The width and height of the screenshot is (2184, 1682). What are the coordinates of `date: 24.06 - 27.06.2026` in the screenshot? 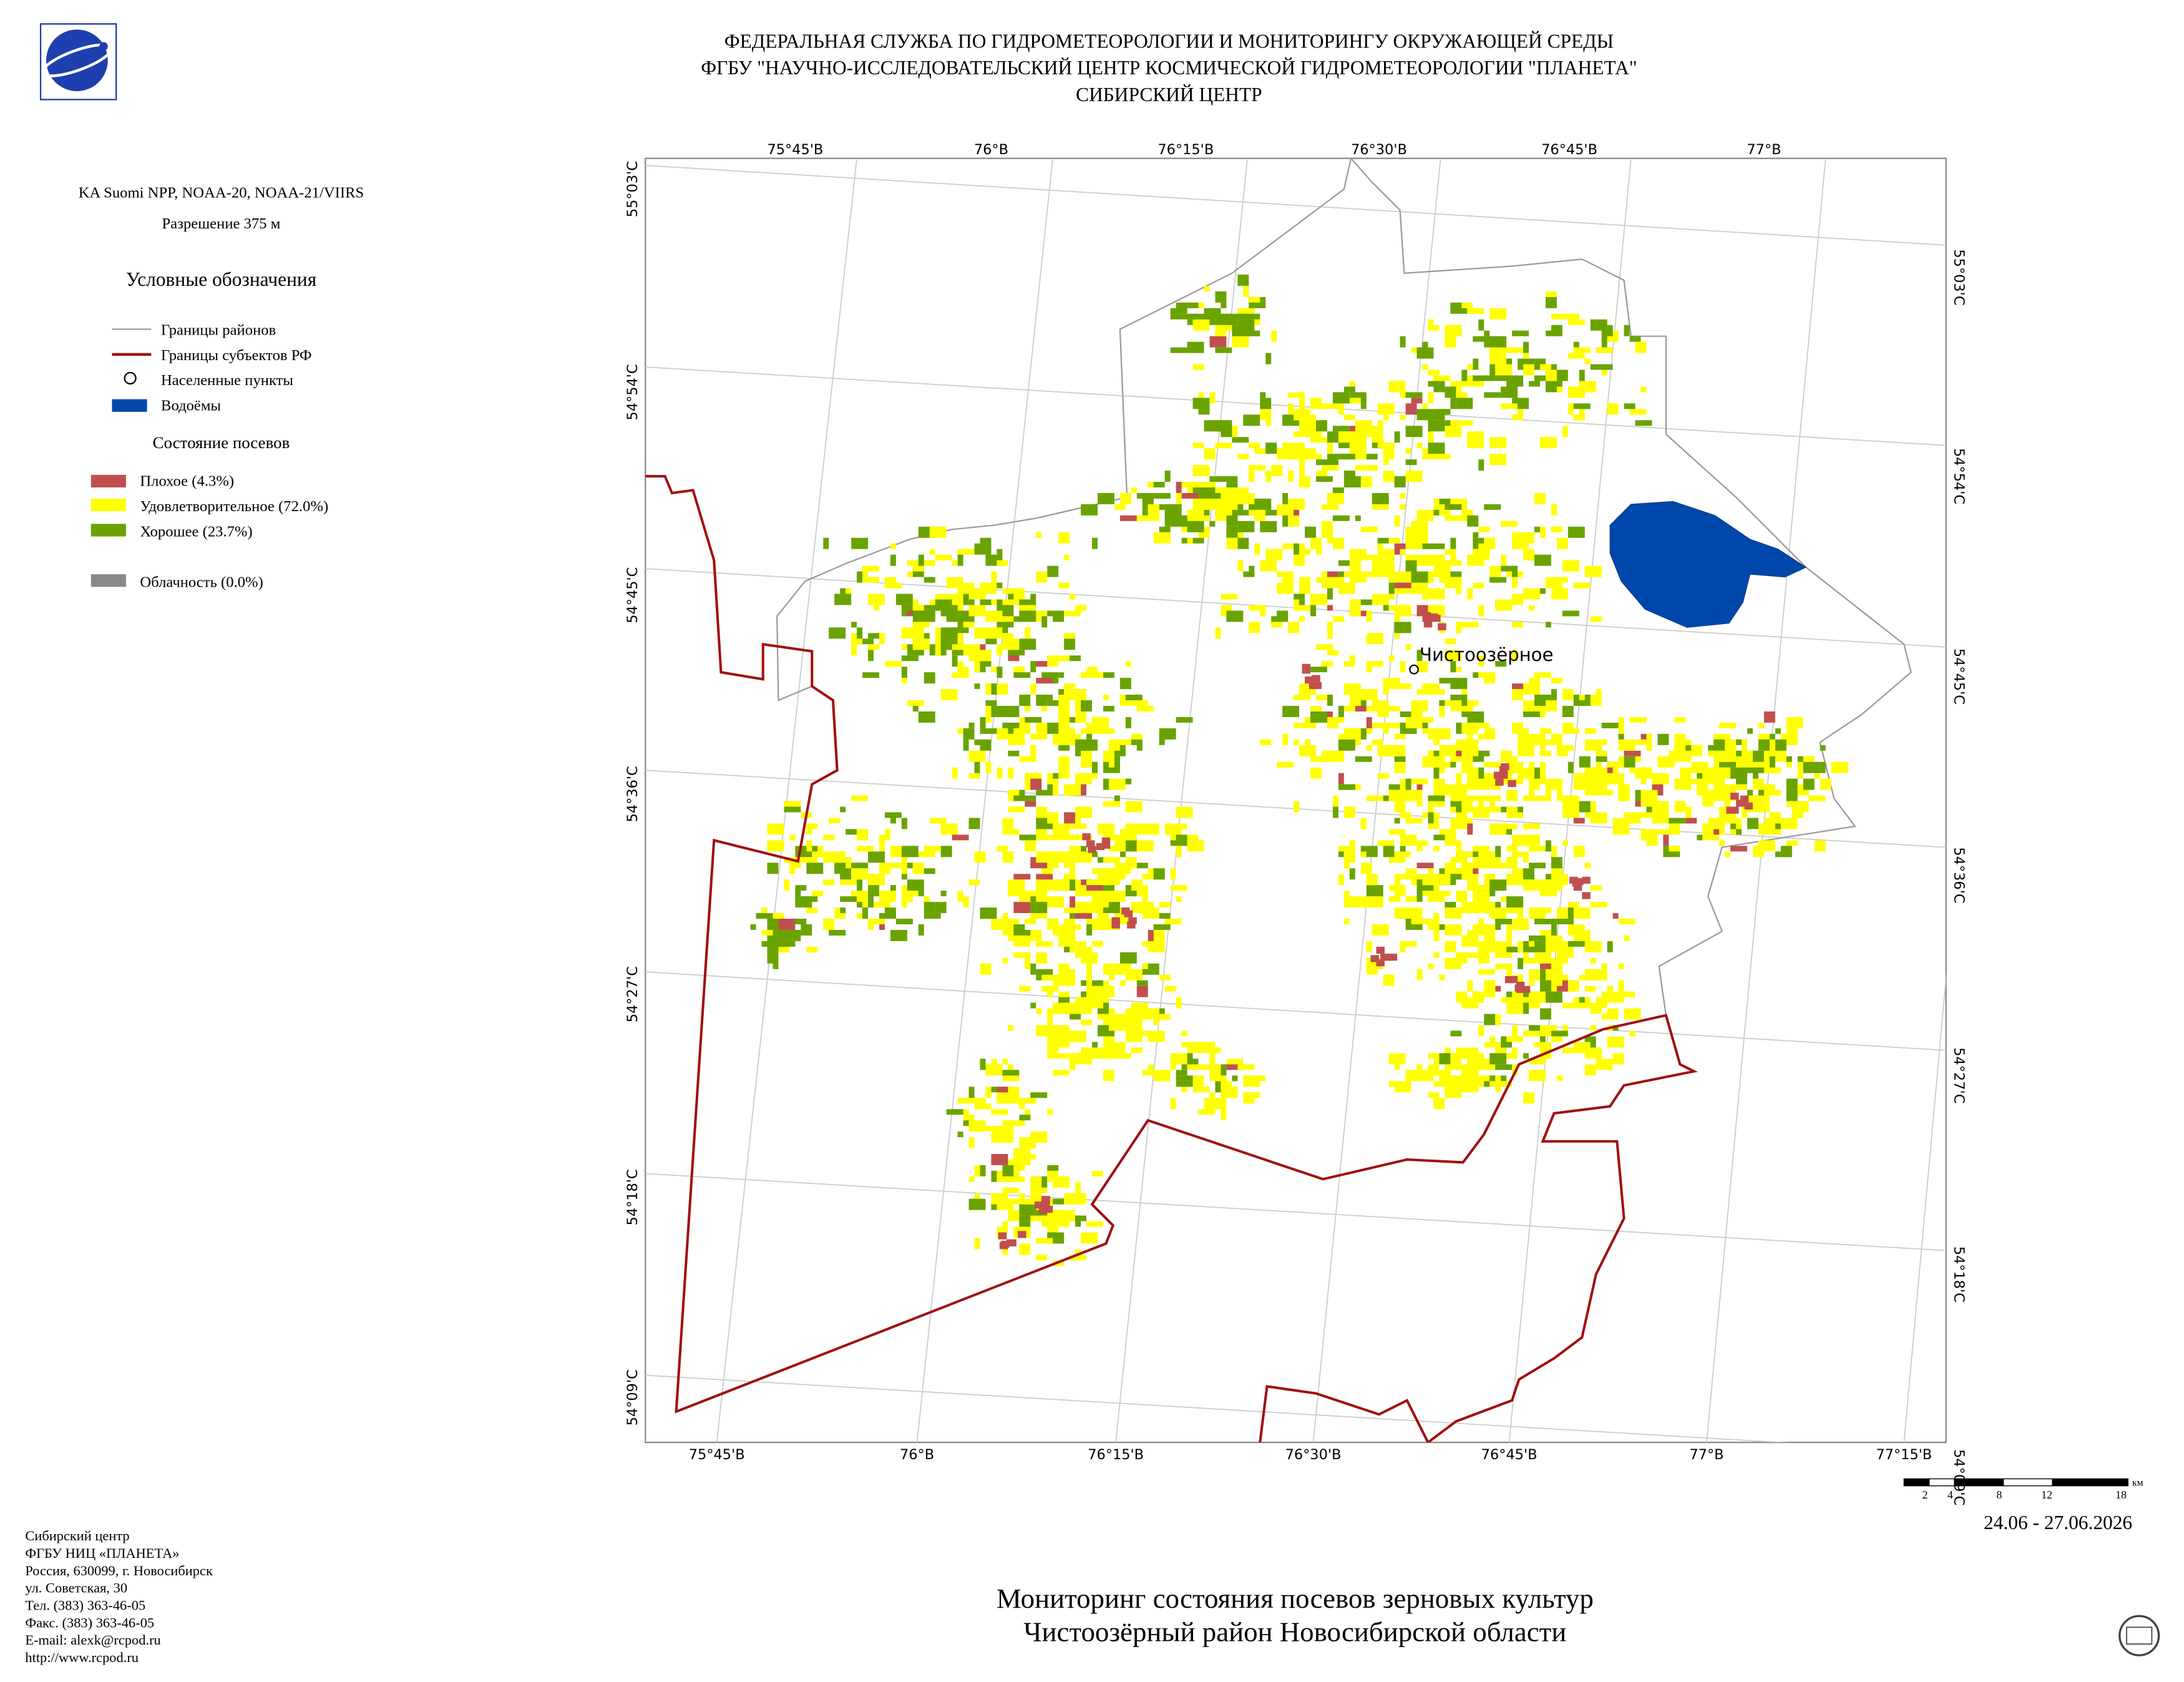 It's located at (2058, 1522).